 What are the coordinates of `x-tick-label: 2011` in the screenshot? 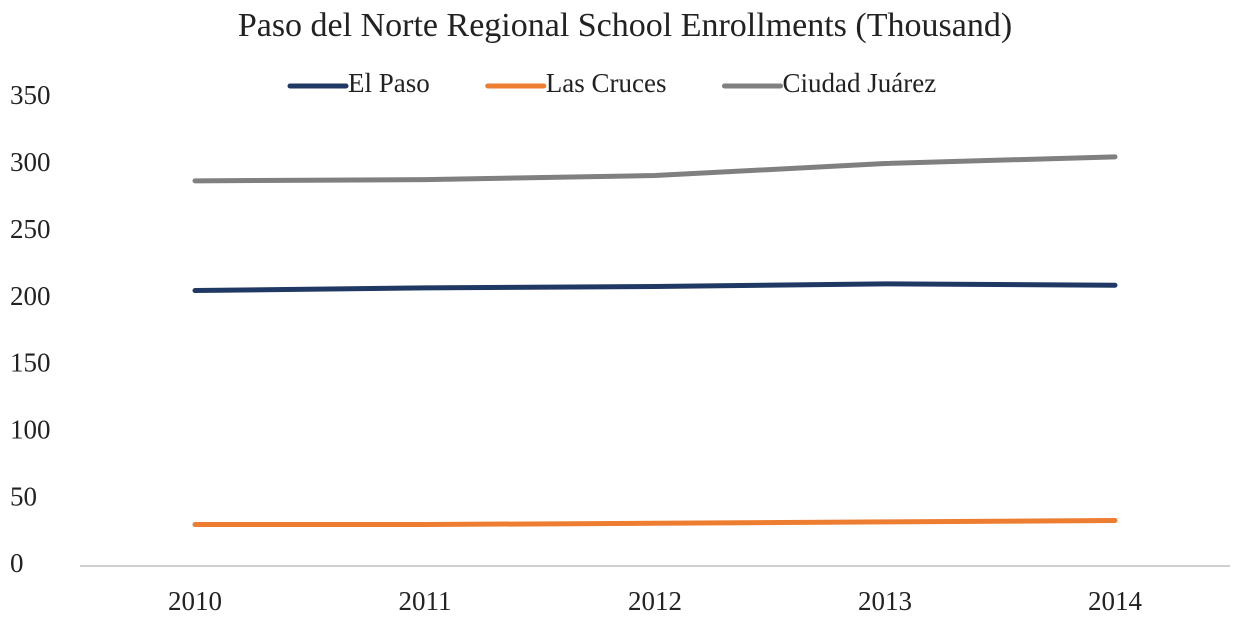 It's located at (425, 601).